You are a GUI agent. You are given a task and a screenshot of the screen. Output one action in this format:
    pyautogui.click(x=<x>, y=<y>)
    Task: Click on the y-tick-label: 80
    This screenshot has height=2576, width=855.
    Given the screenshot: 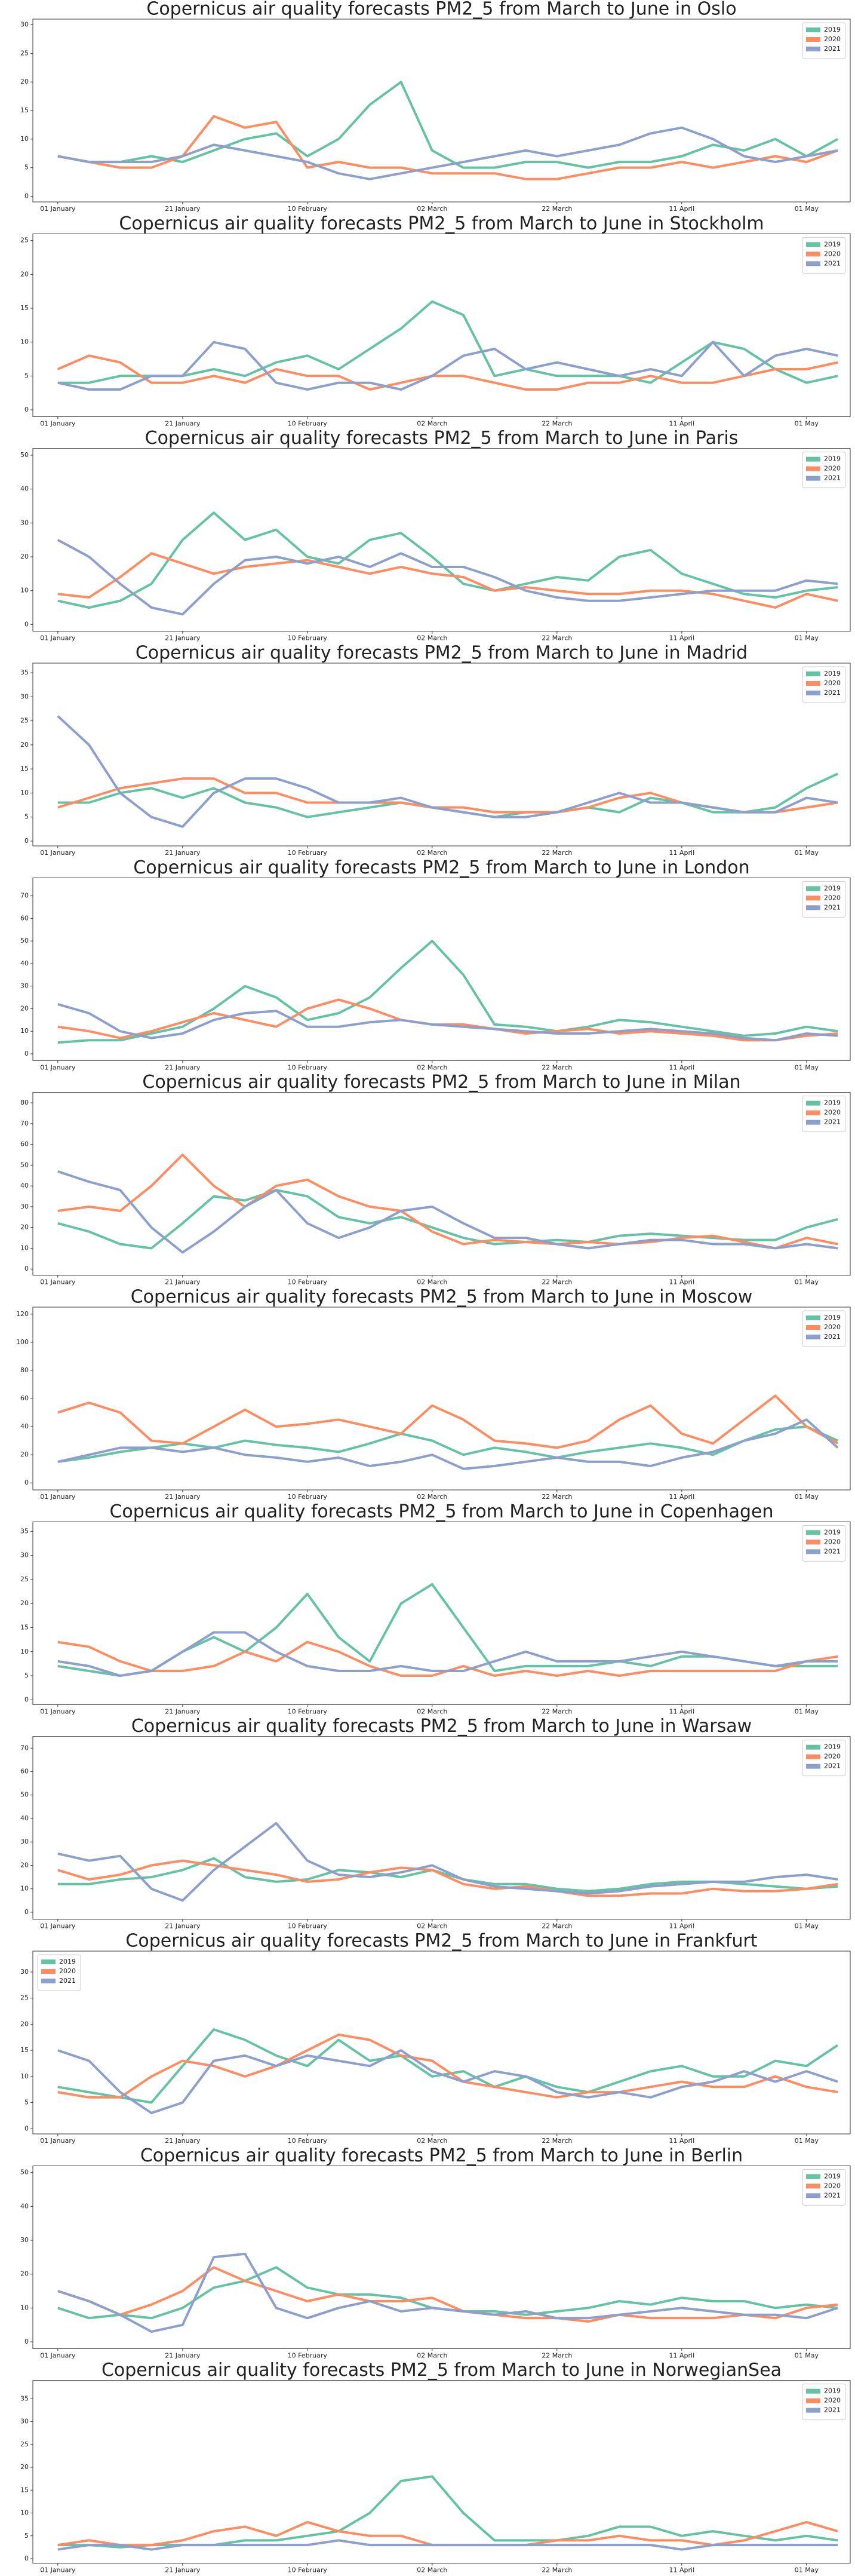 What is the action you would take?
    pyautogui.click(x=24, y=1370)
    